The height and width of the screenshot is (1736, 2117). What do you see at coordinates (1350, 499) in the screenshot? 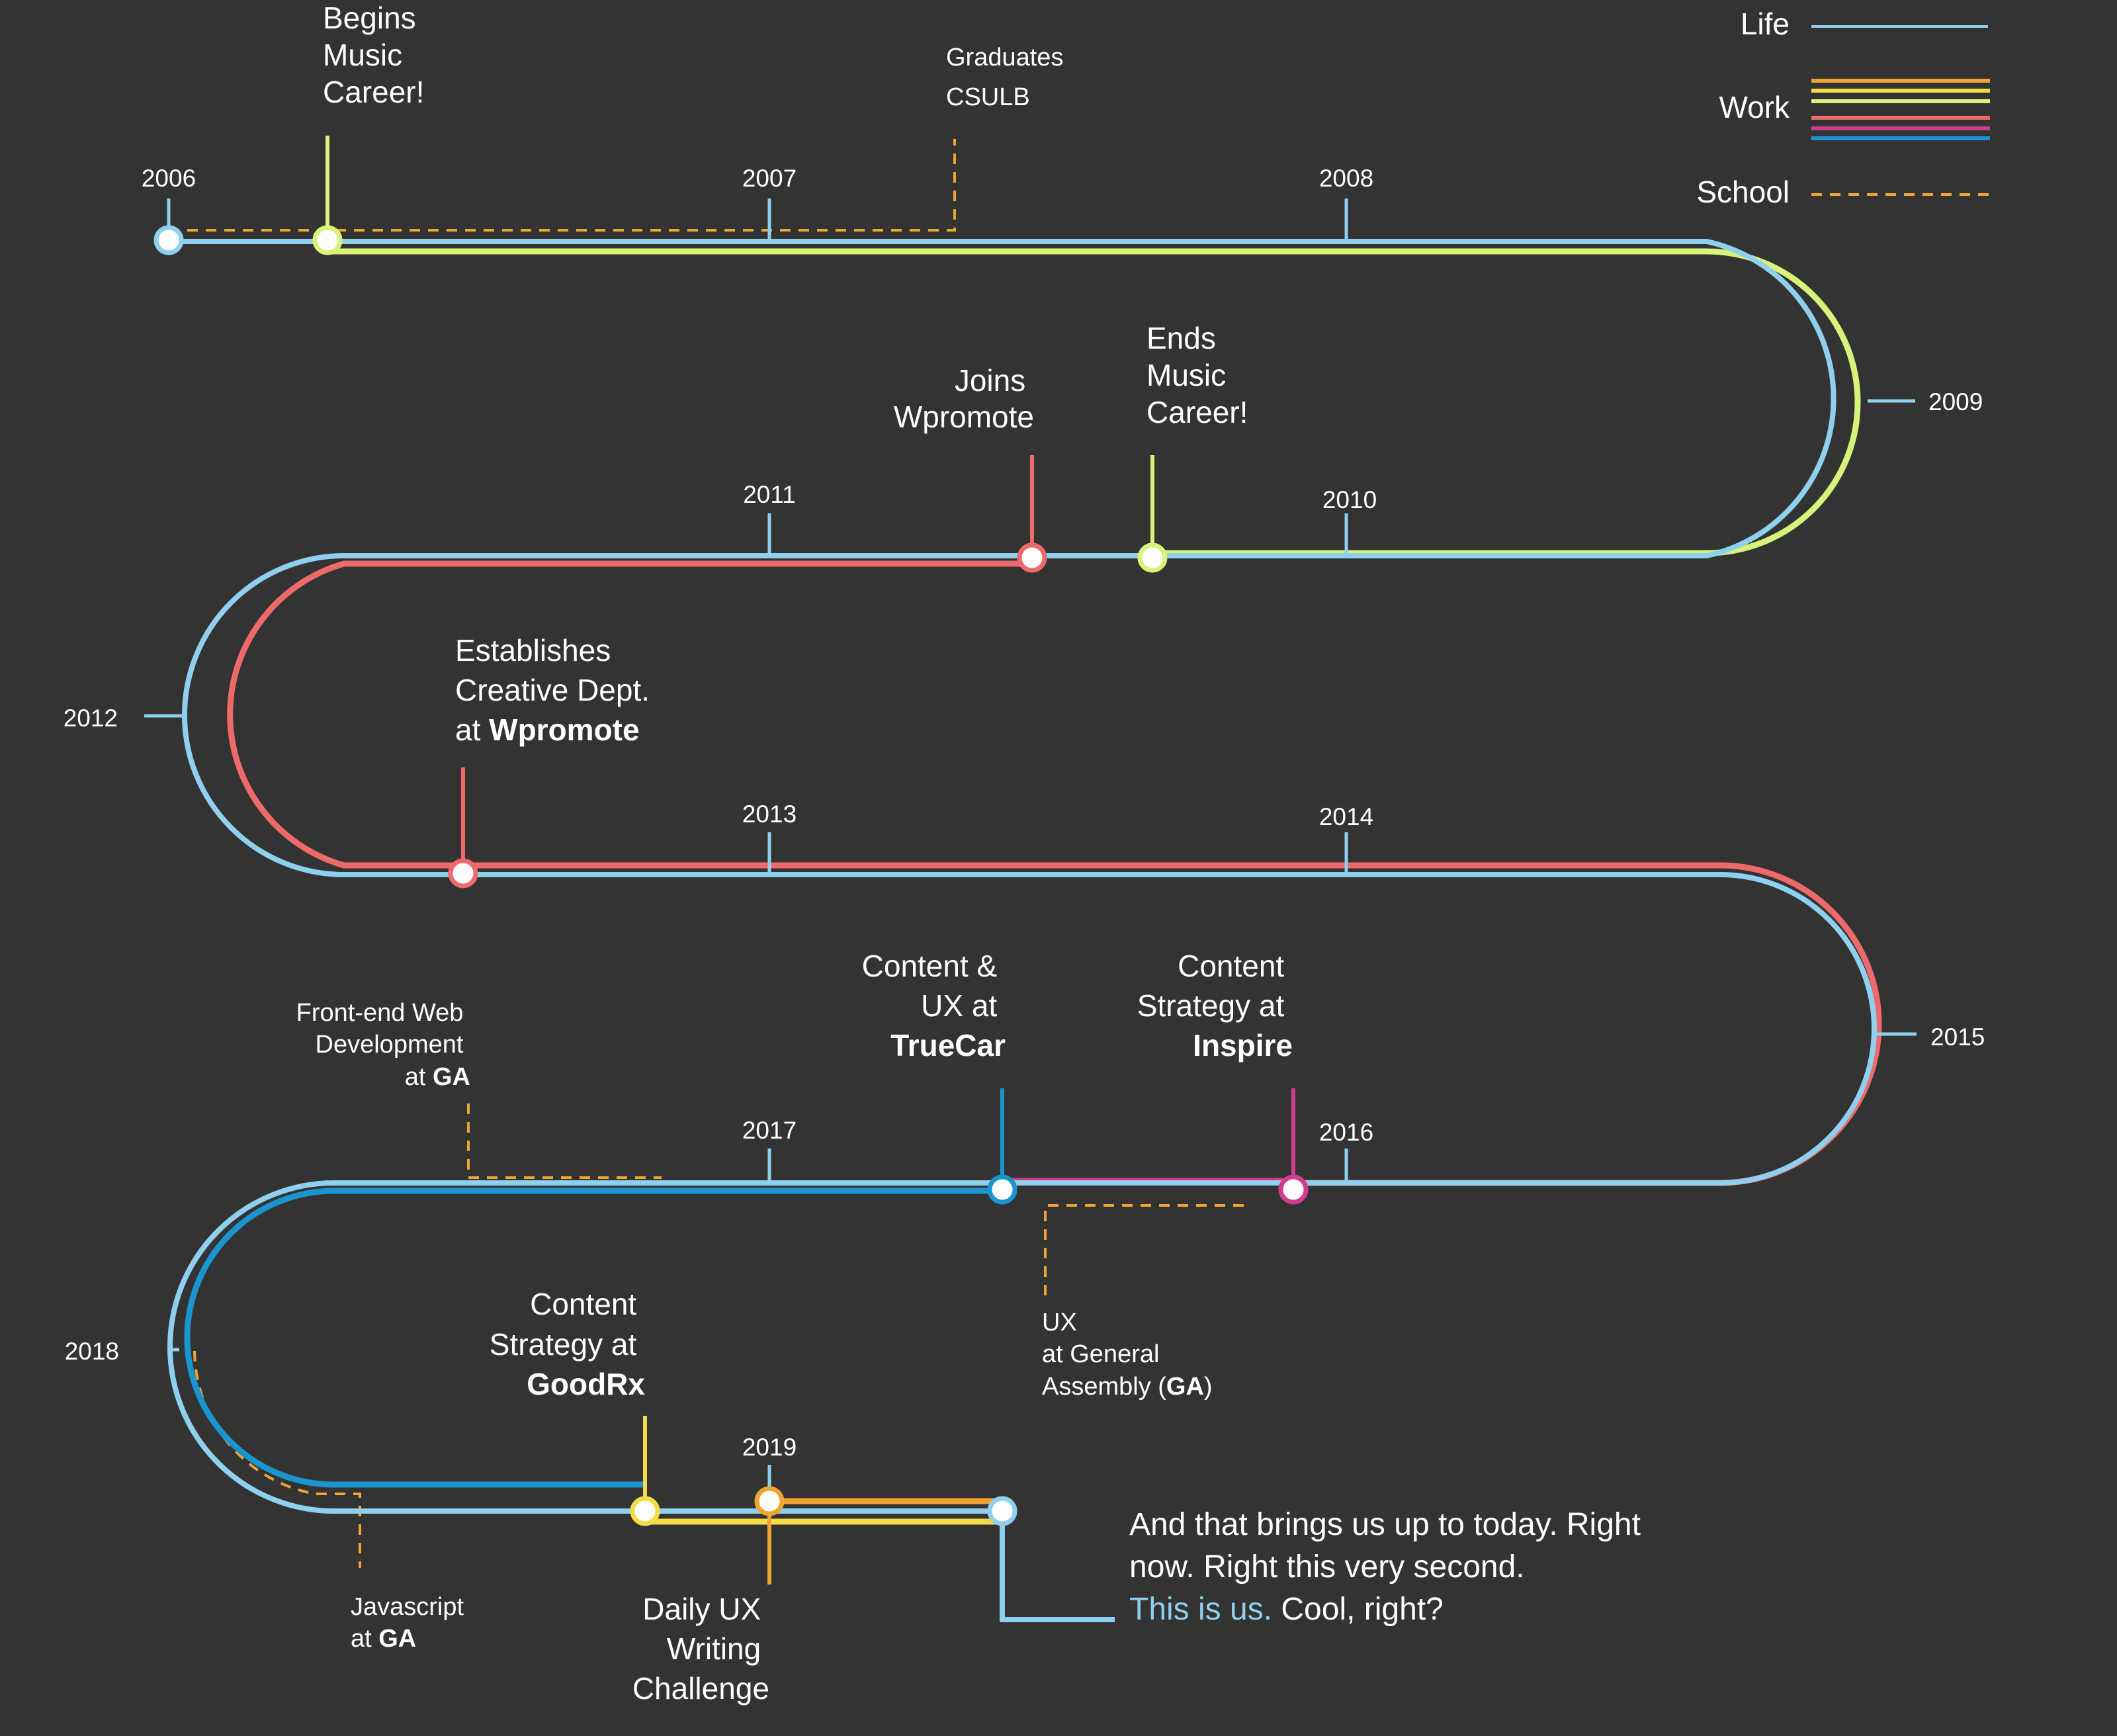
I see `year-2010: 2010` at bounding box center [1350, 499].